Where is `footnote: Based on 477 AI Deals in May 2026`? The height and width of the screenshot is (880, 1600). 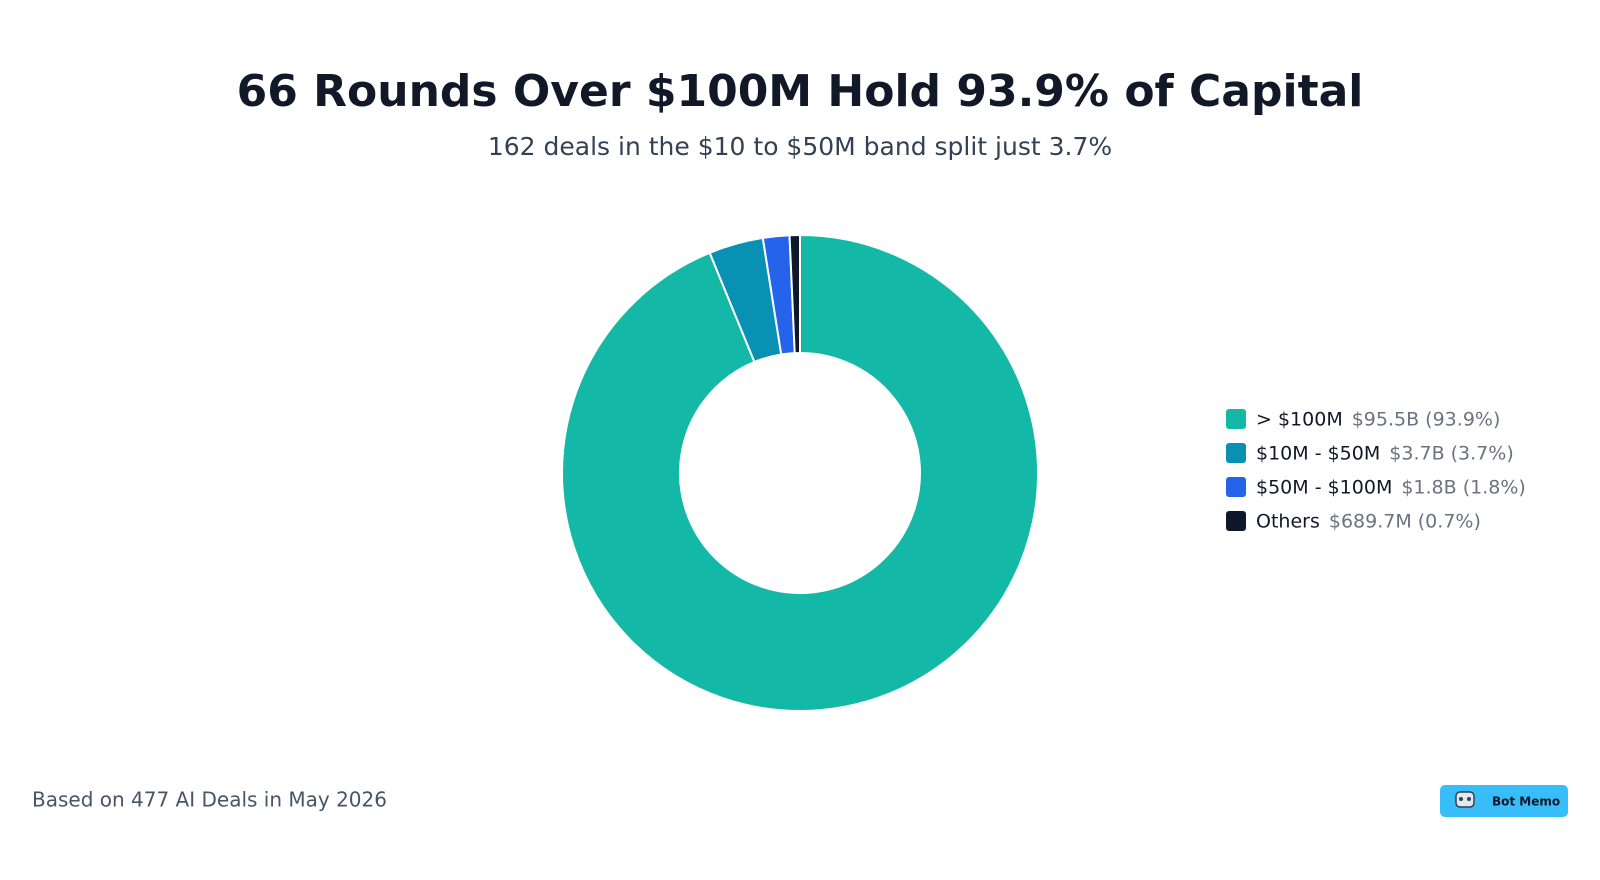 footnote: Based on 477 AI Deals in May 2026 is located at coordinates (209, 800).